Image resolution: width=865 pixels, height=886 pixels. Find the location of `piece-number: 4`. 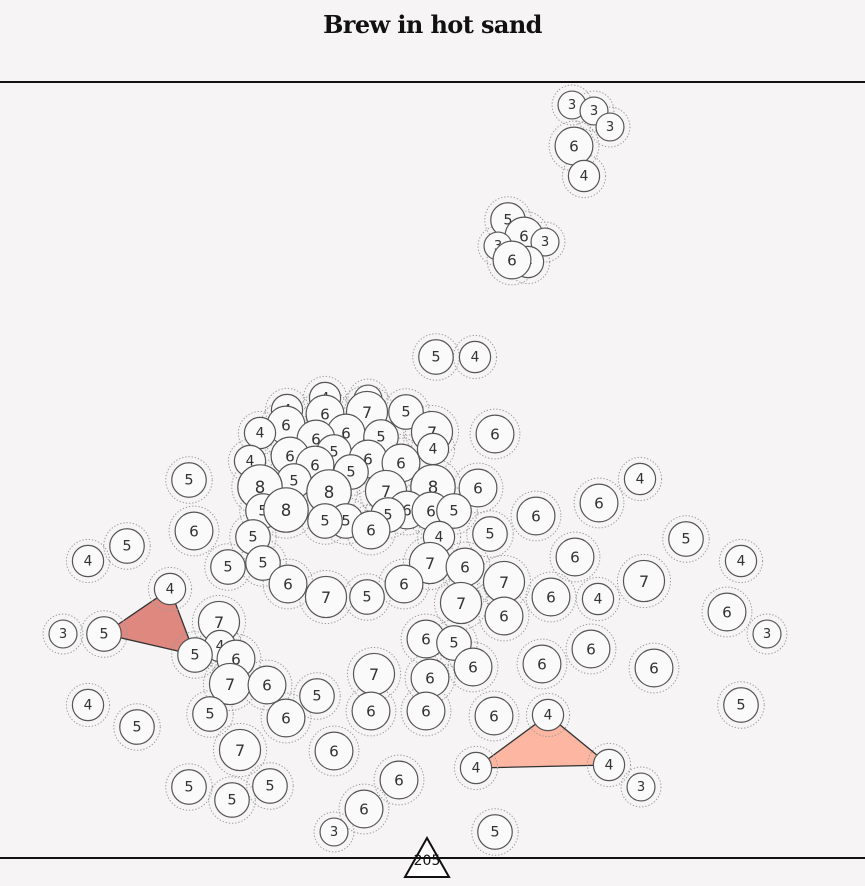

piece-number: 4 is located at coordinates (584, 177).